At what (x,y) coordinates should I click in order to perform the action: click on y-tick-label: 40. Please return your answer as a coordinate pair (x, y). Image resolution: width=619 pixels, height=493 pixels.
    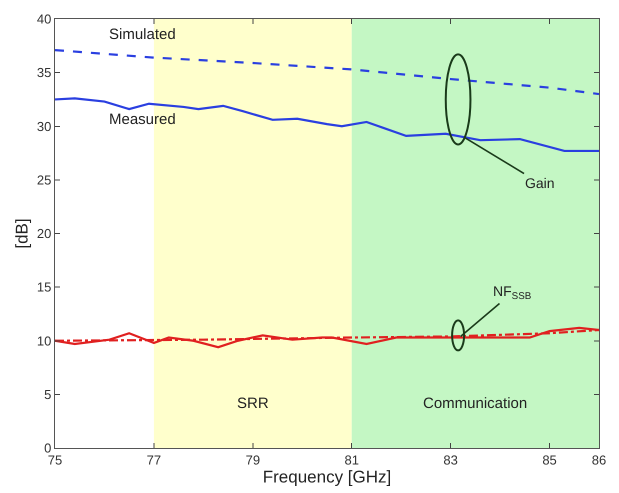
    Looking at the image, I should click on (44, 19).